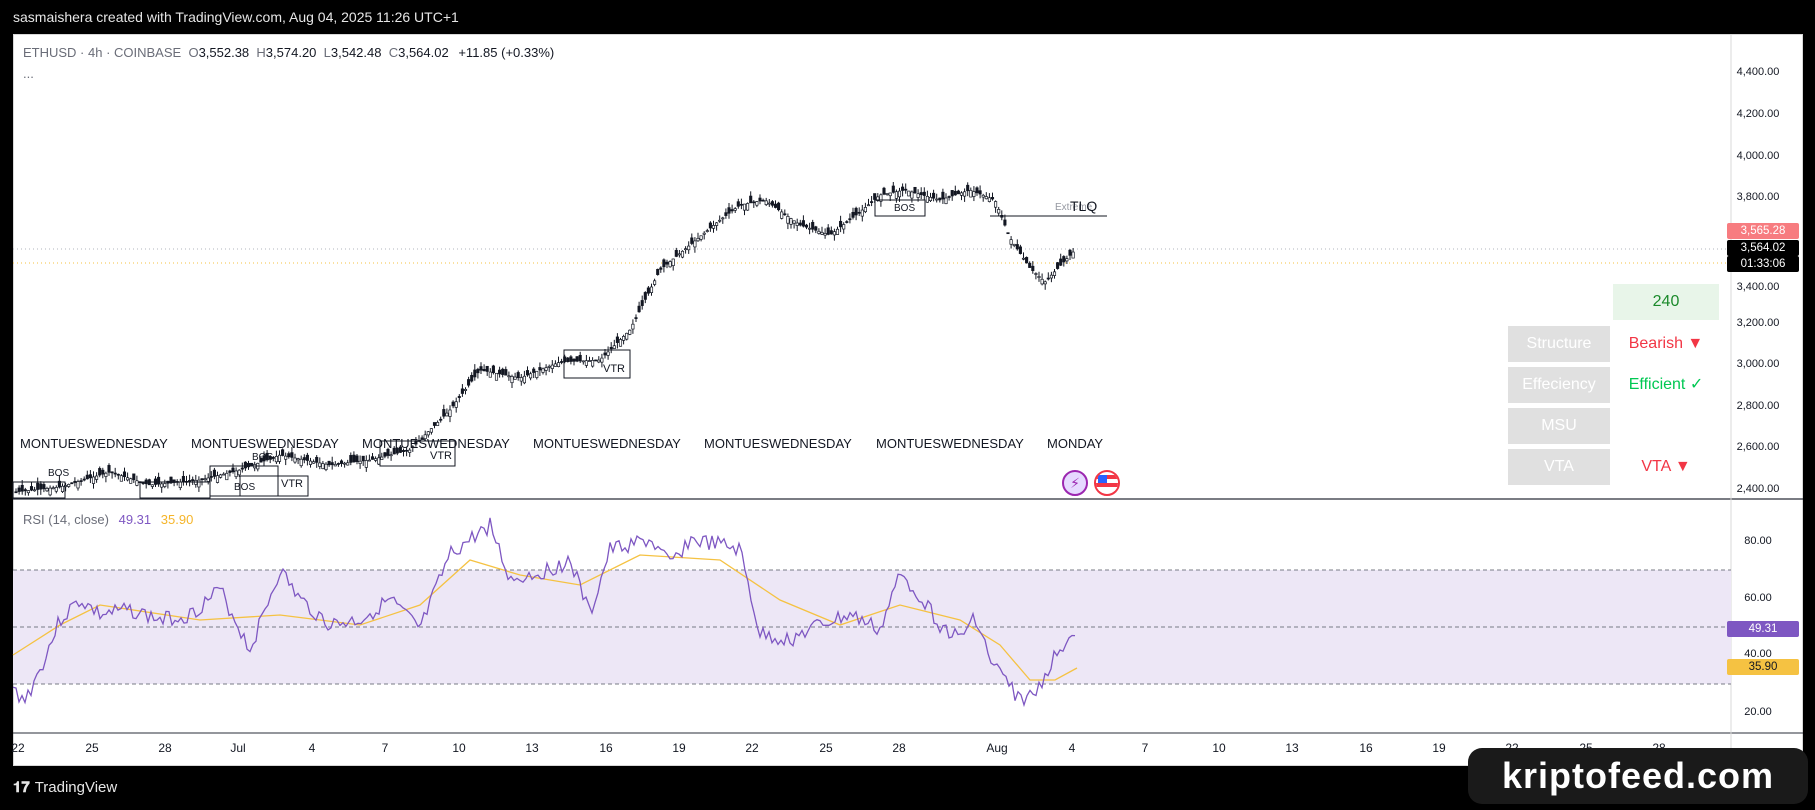  I want to click on time-axis-label: 19, so click(1439, 748).